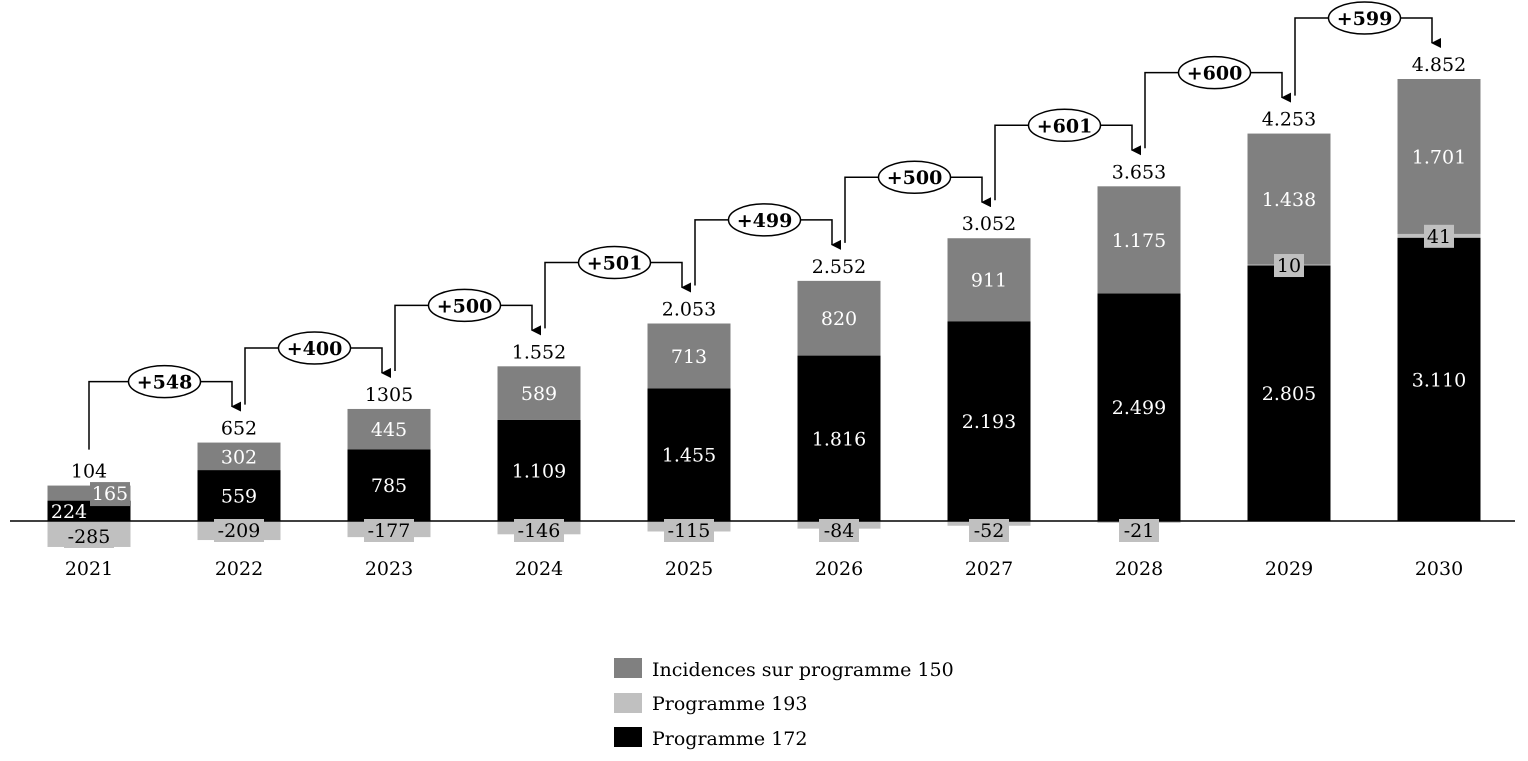 Image resolution: width=1528 pixels, height=761 pixels. I want to click on data-label-programme-172: 559, so click(239, 497).